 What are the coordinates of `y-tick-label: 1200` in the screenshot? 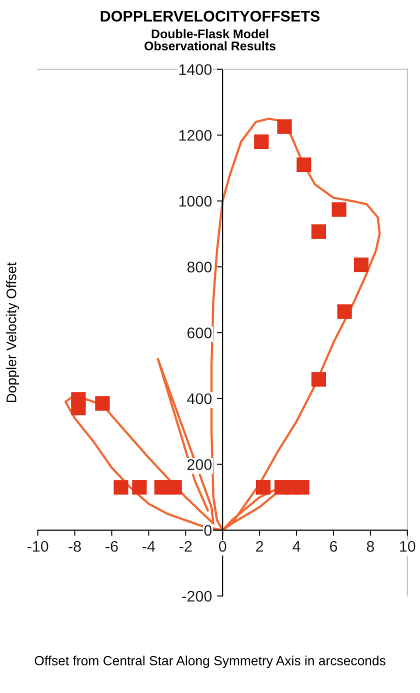 It's located at (195, 135).